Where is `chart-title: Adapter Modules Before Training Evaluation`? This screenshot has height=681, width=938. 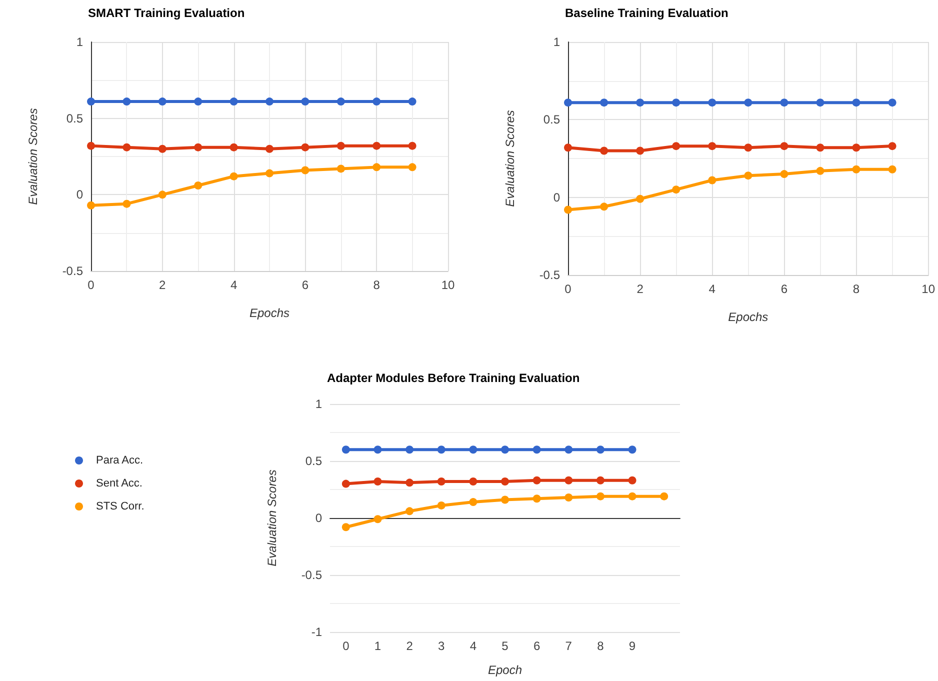
chart-title: Adapter Modules Before Training Evaluation is located at coordinates (453, 378).